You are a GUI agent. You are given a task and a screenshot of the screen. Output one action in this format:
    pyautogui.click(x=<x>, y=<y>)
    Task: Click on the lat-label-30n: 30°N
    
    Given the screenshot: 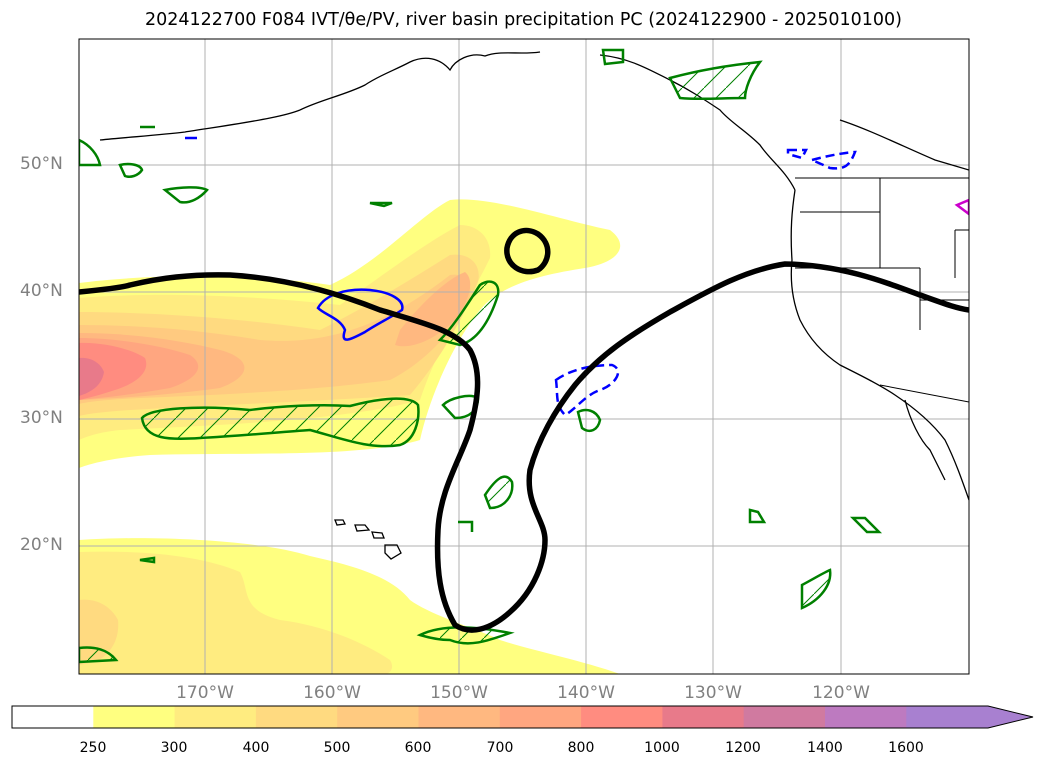 What is the action you would take?
    pyautogui.click(x=41, y=418)
    